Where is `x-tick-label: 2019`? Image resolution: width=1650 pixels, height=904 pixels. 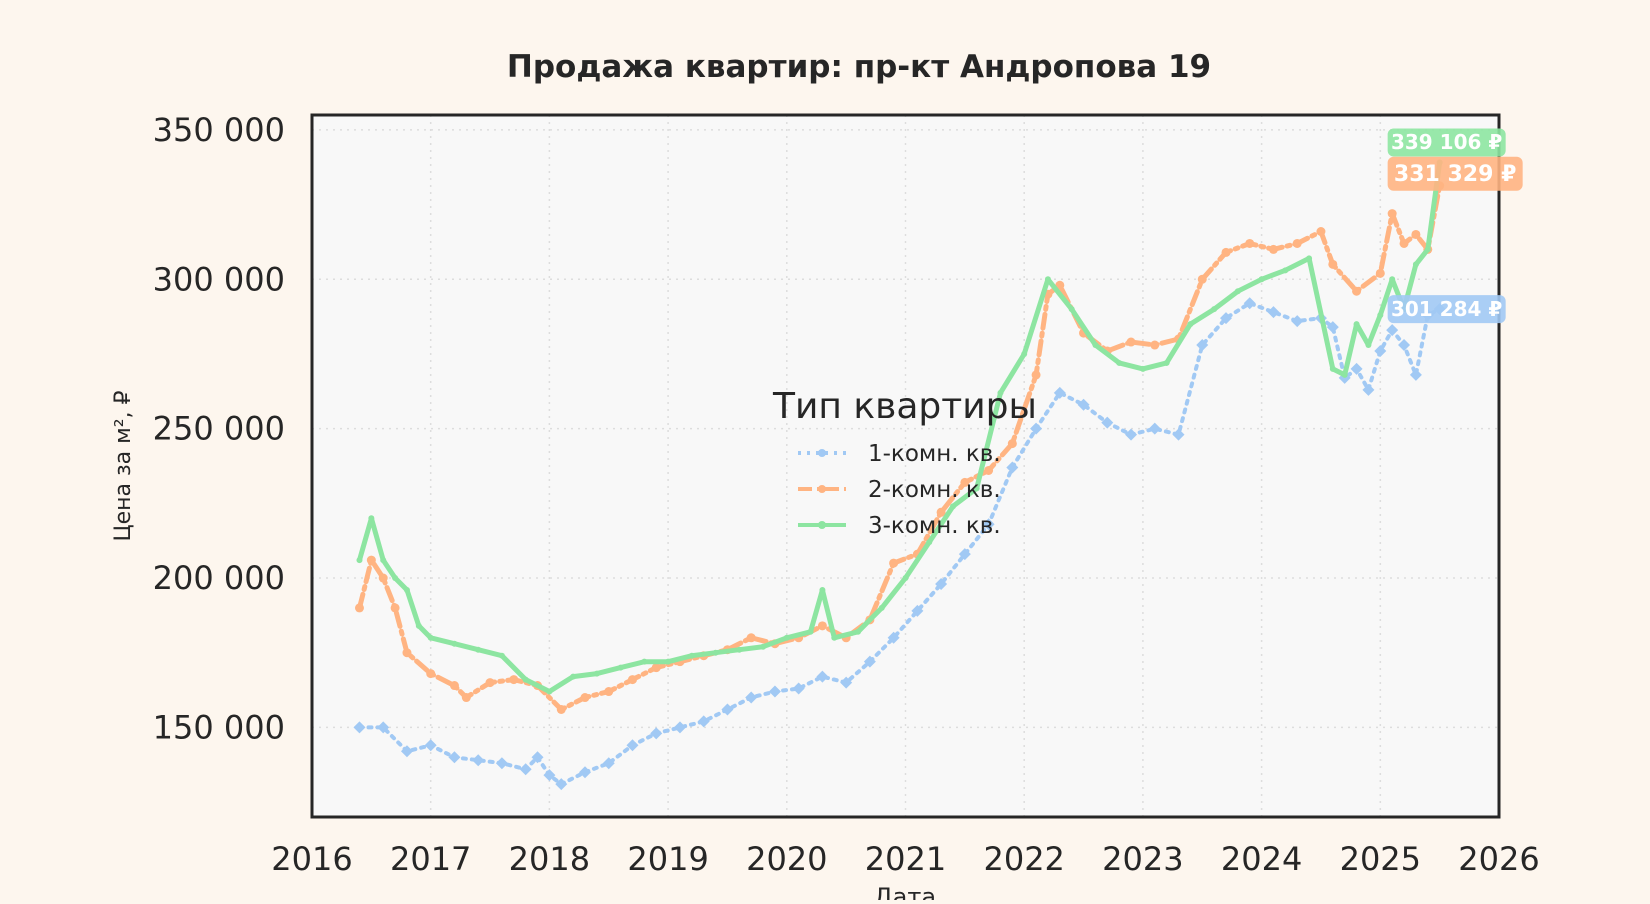
x-tick-label: 2019 is located at coordinates (667, 859).